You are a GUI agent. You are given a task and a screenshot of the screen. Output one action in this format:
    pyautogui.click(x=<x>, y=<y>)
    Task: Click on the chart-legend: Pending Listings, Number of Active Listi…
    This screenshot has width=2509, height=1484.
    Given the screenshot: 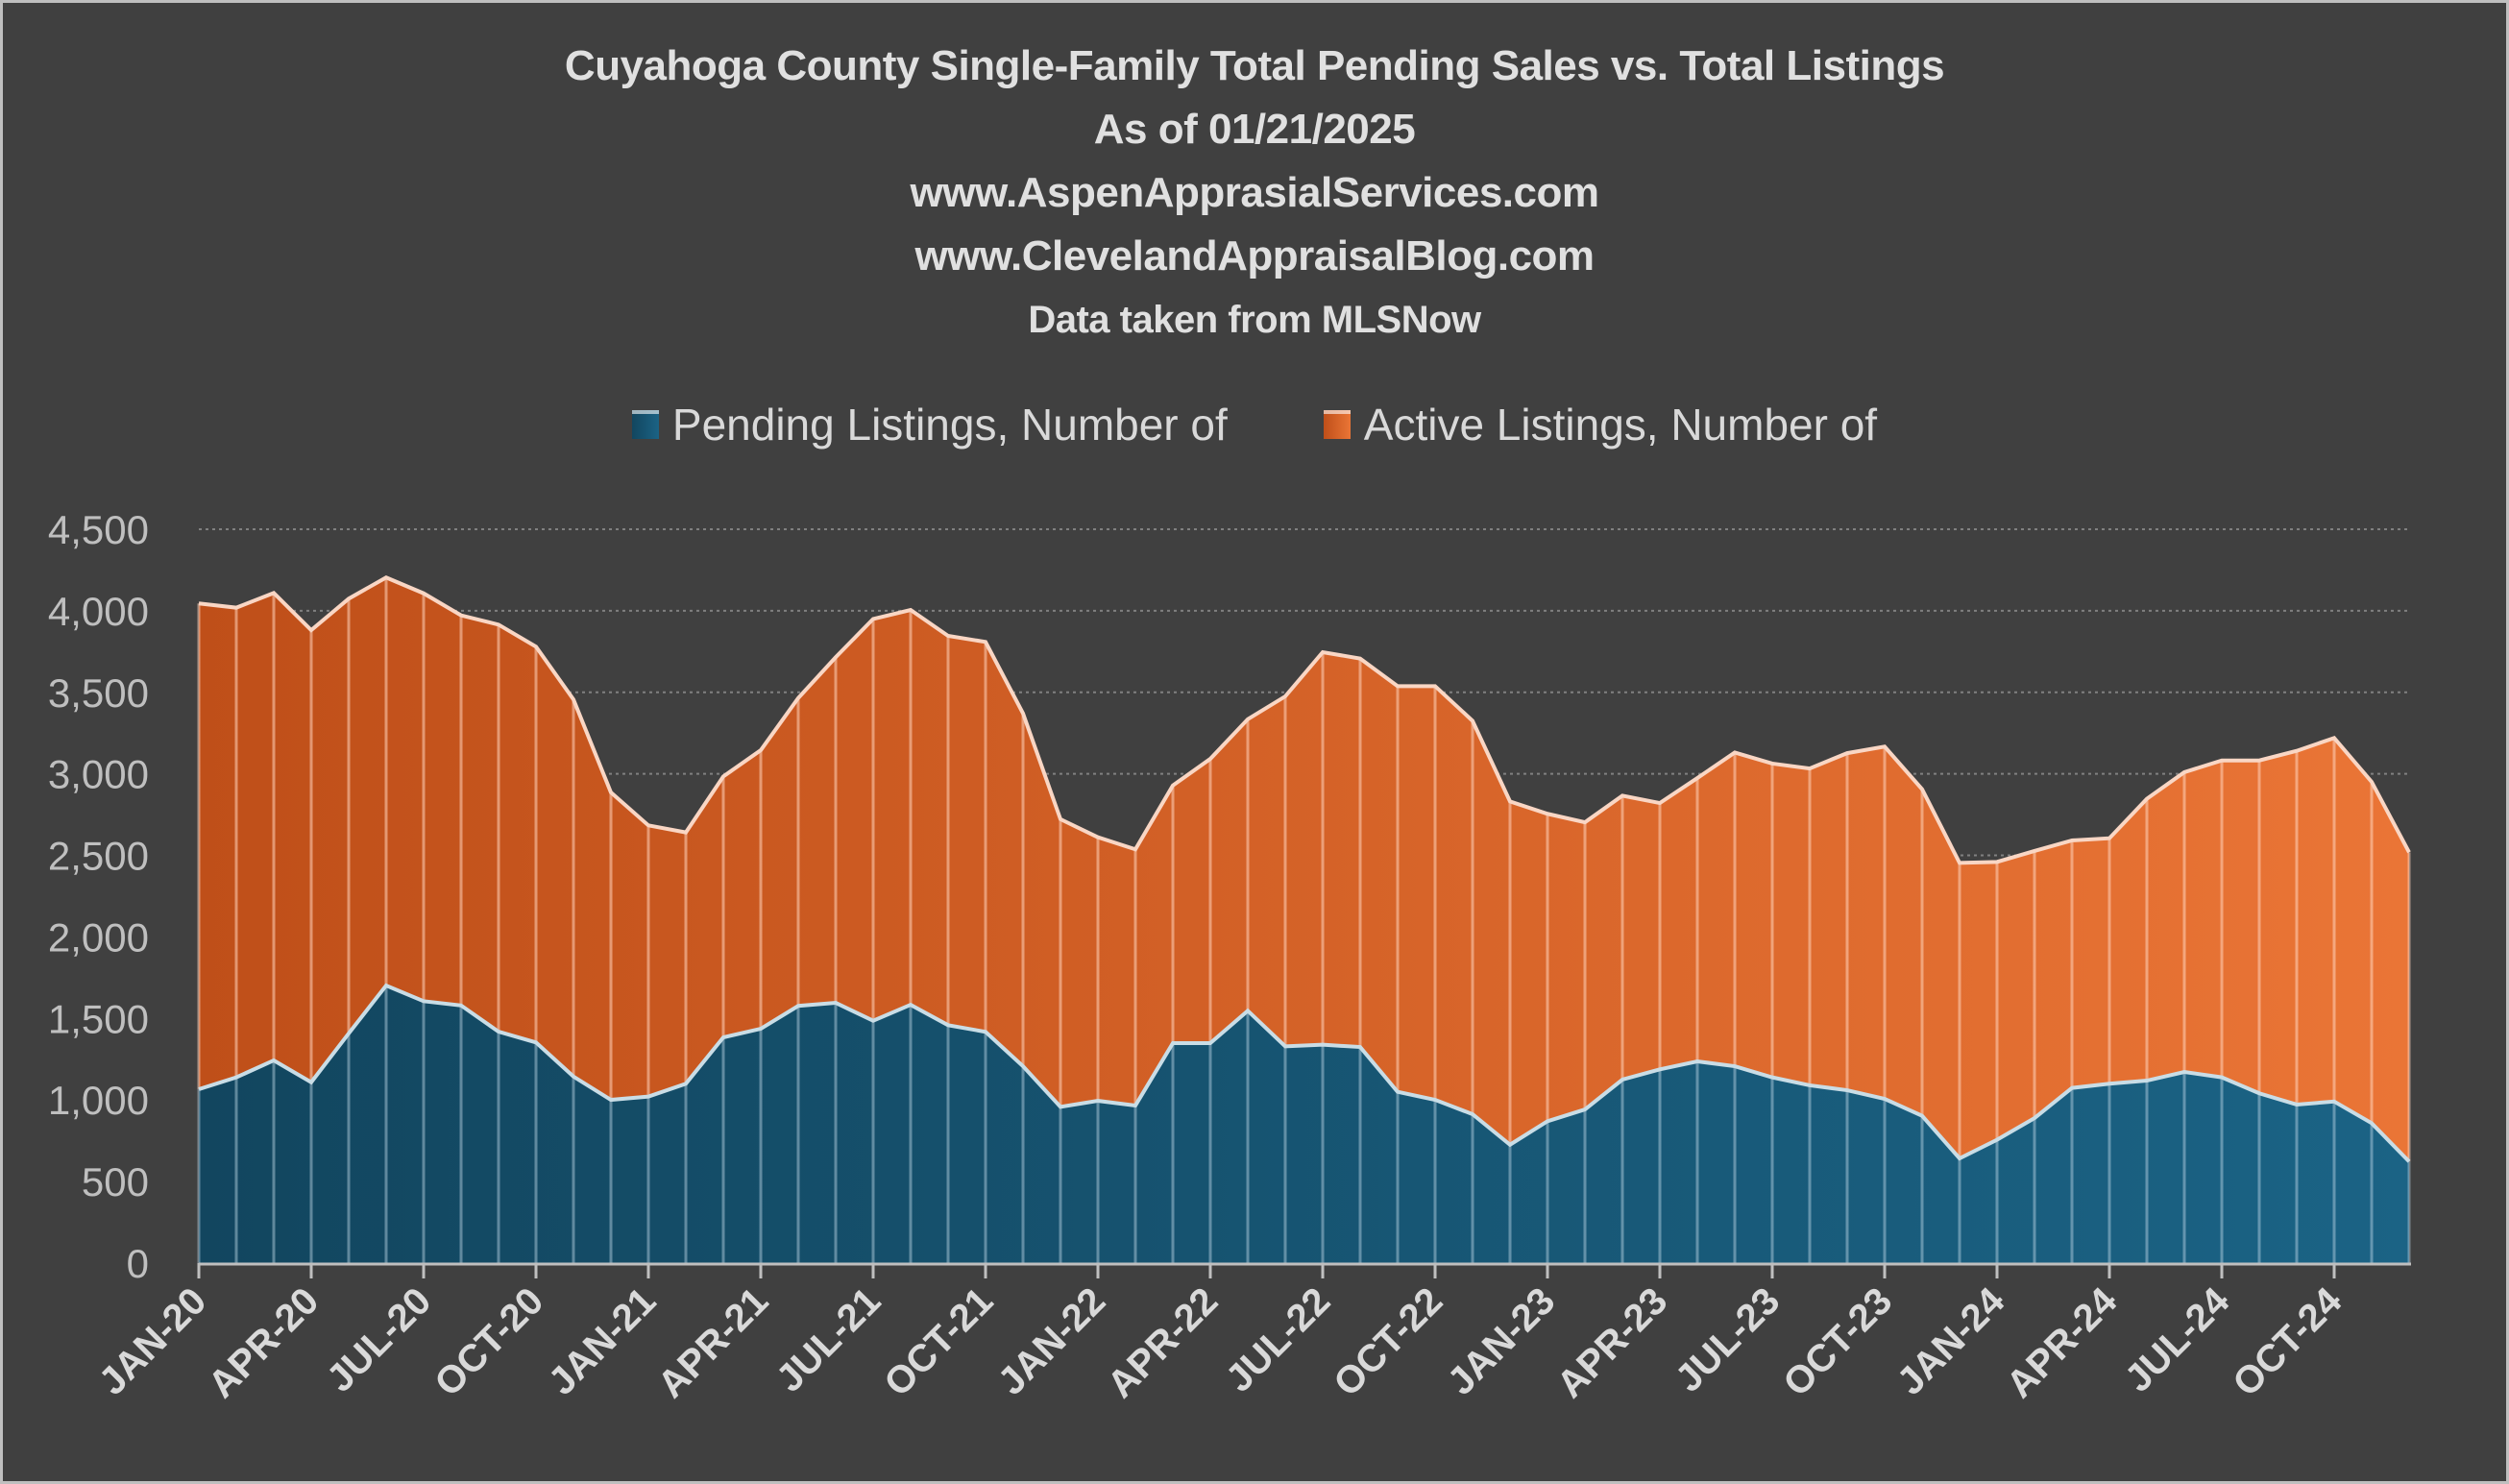 What is the action you would take?
    pyautogui.click(x=1255, y=424)
    